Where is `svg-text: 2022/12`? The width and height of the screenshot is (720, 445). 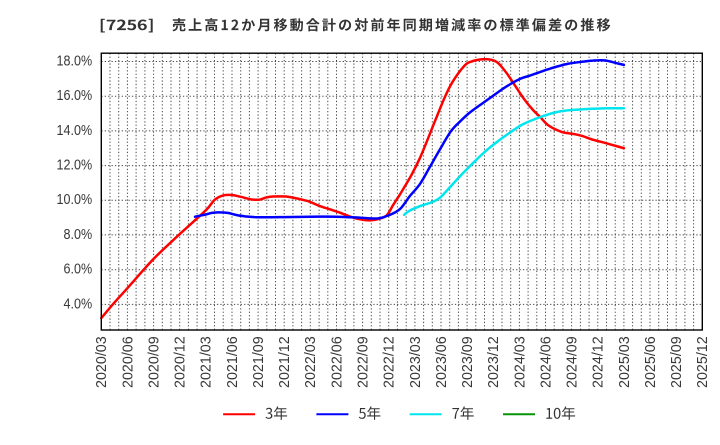
svg-text: 2022/12 is located at coordinates (390, 362).